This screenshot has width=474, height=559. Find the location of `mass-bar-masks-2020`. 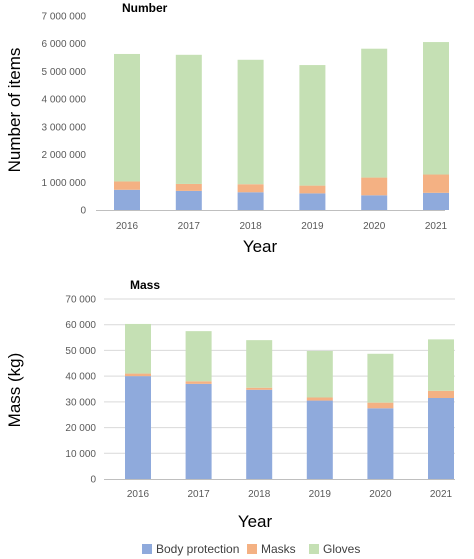

mass-bar-masks-2020 is located at coordinates (380, 405).